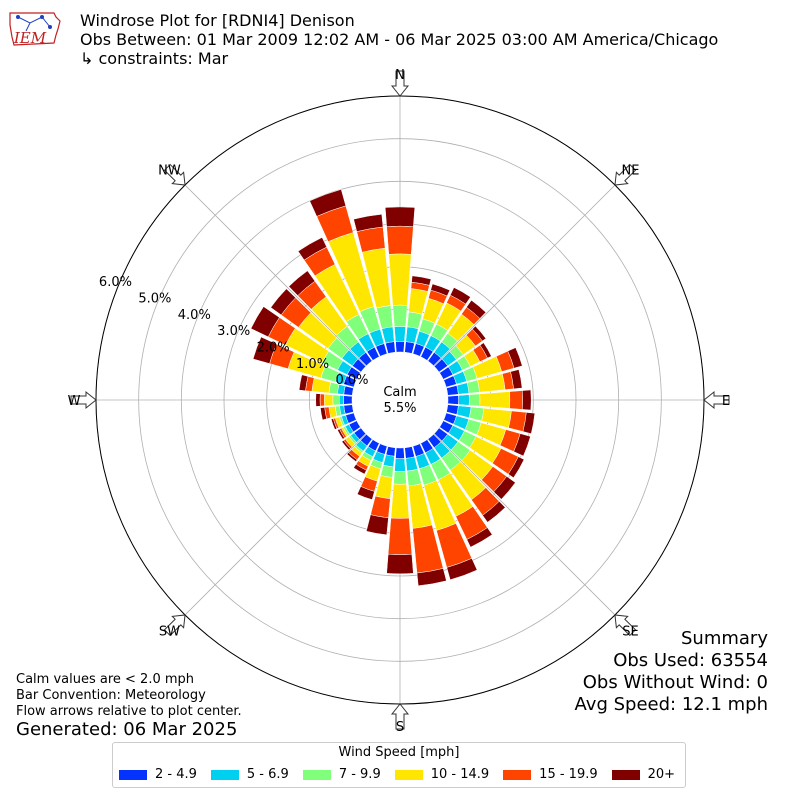 This screenshot has width=800, height=800. I want to click on radial-tick-label: 5.0%, so click(154, 298).